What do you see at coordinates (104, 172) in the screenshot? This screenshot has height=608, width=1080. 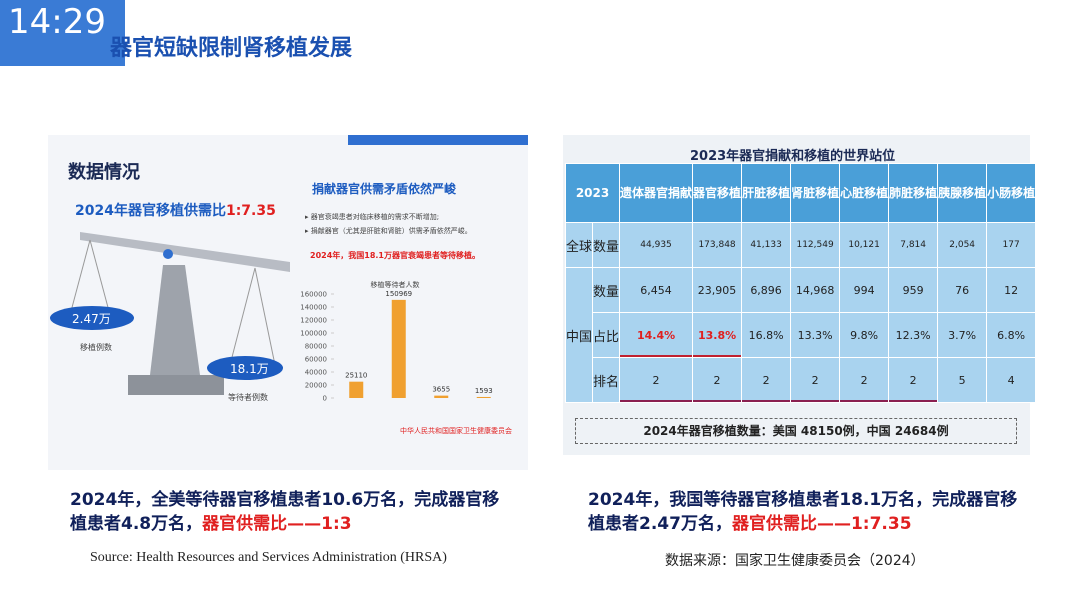 I see `panel-heading: 数据情况` at bounding box center [104, 172].